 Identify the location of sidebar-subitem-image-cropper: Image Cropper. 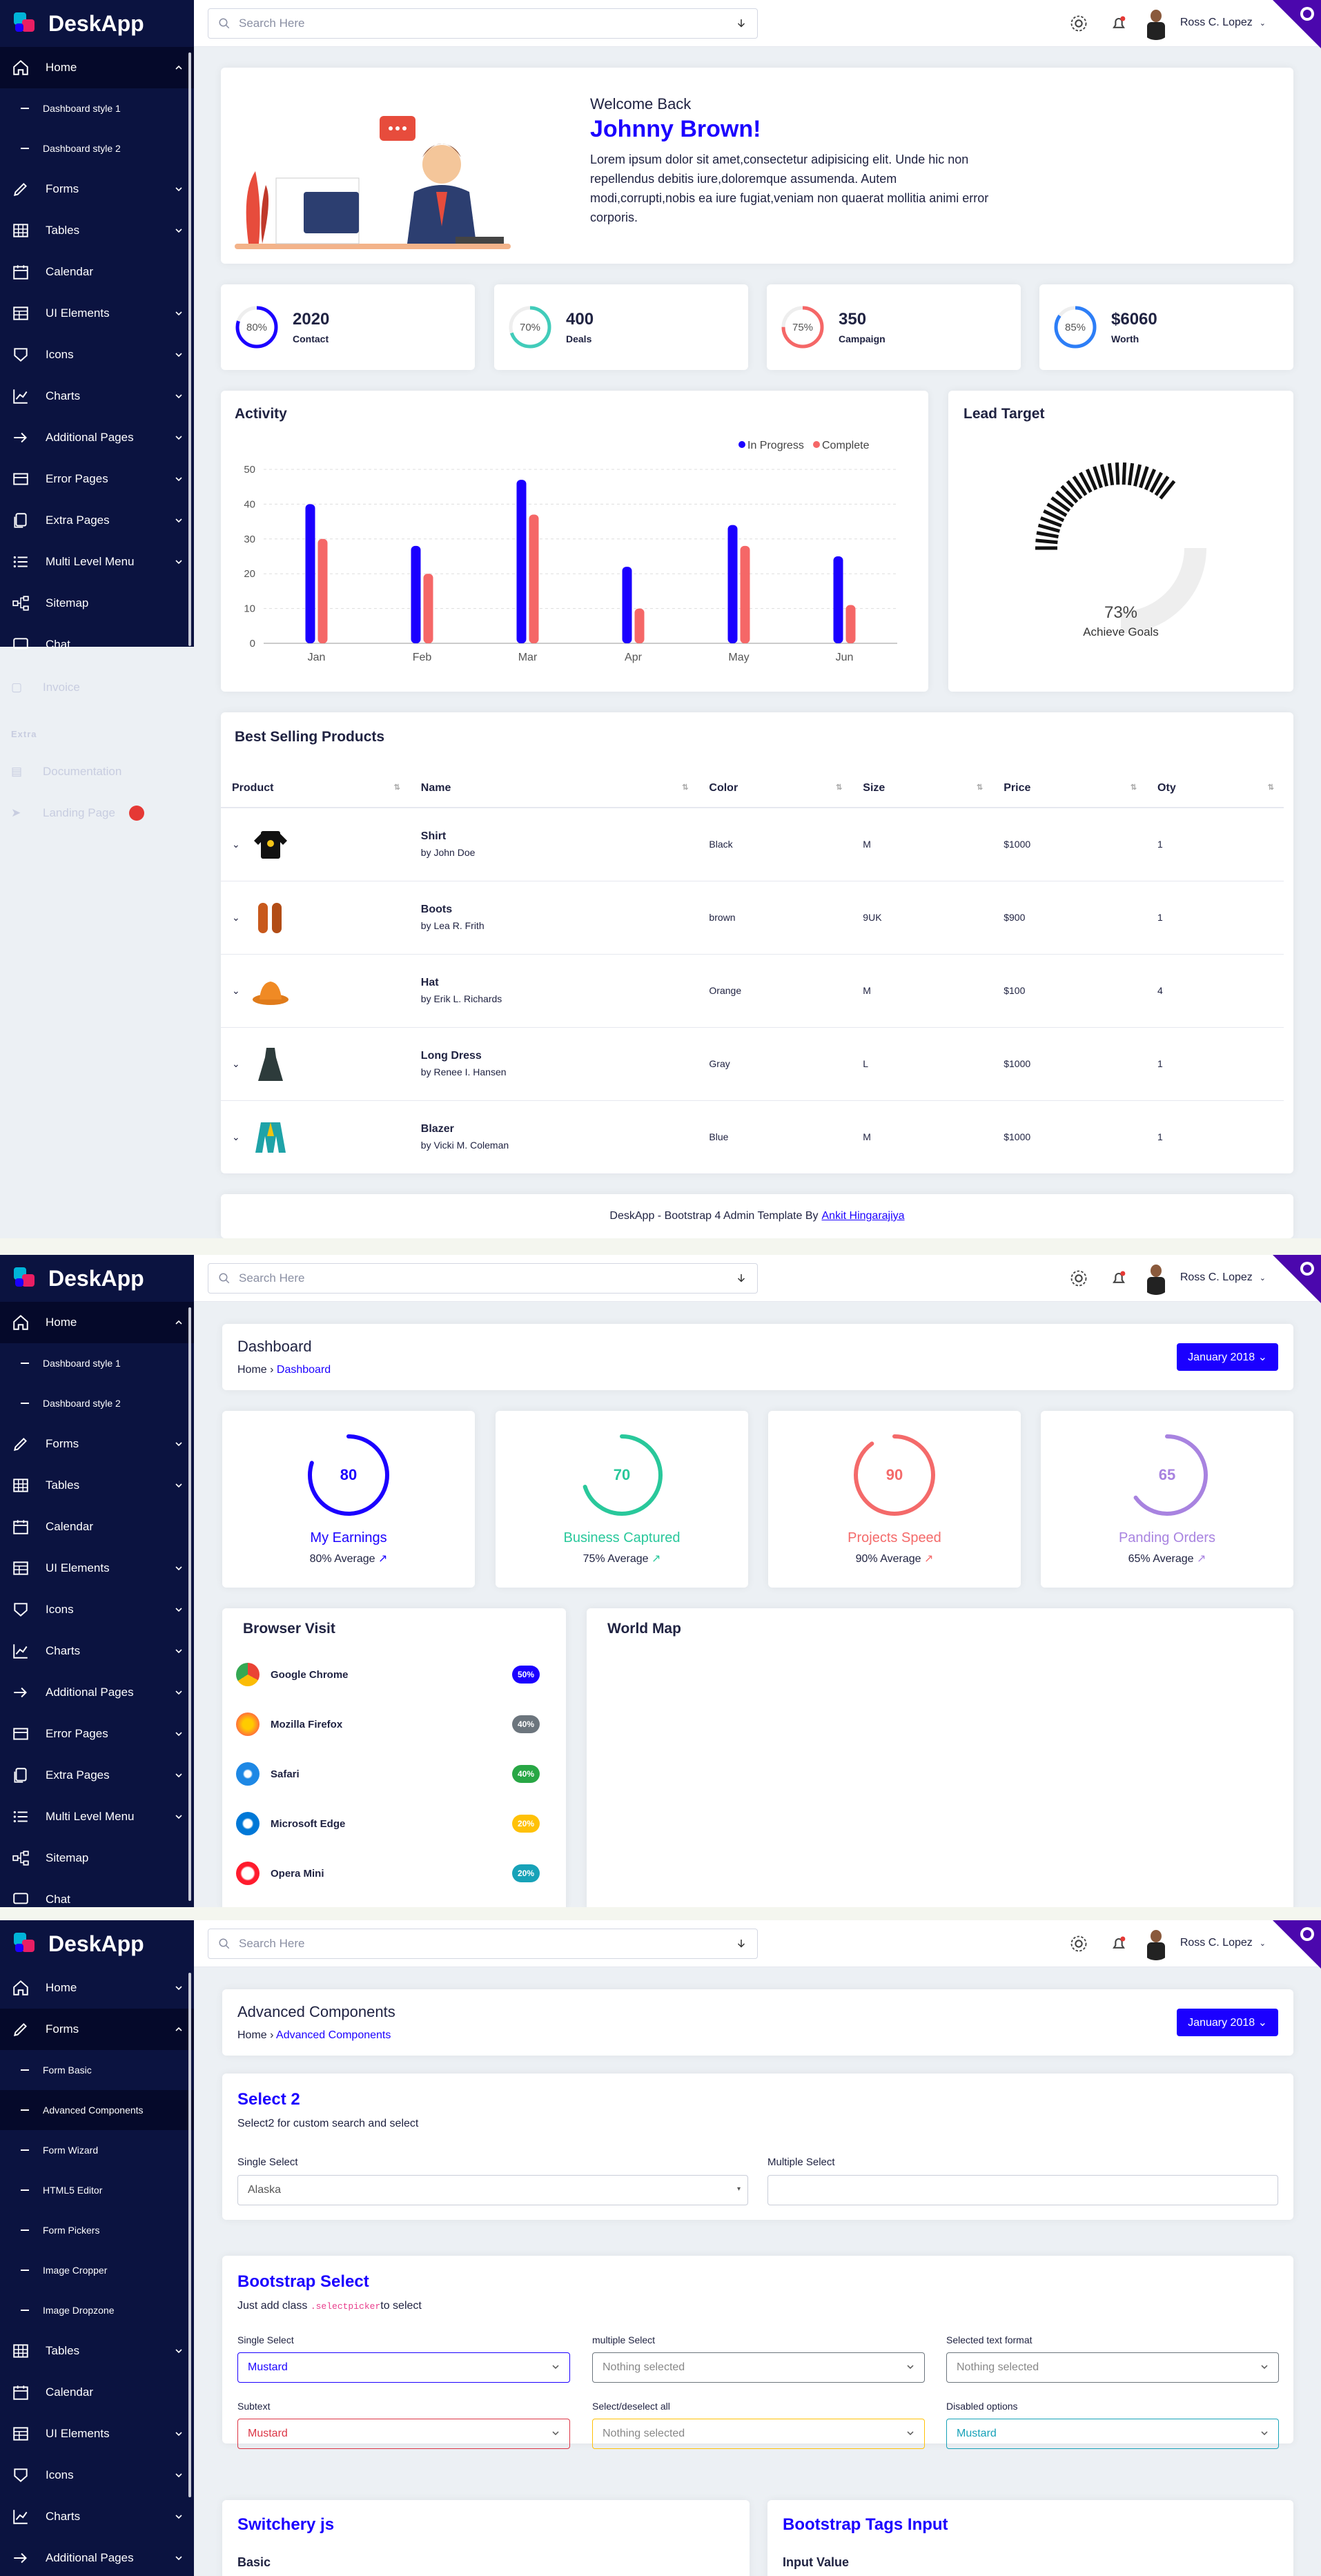
(97, 2270).